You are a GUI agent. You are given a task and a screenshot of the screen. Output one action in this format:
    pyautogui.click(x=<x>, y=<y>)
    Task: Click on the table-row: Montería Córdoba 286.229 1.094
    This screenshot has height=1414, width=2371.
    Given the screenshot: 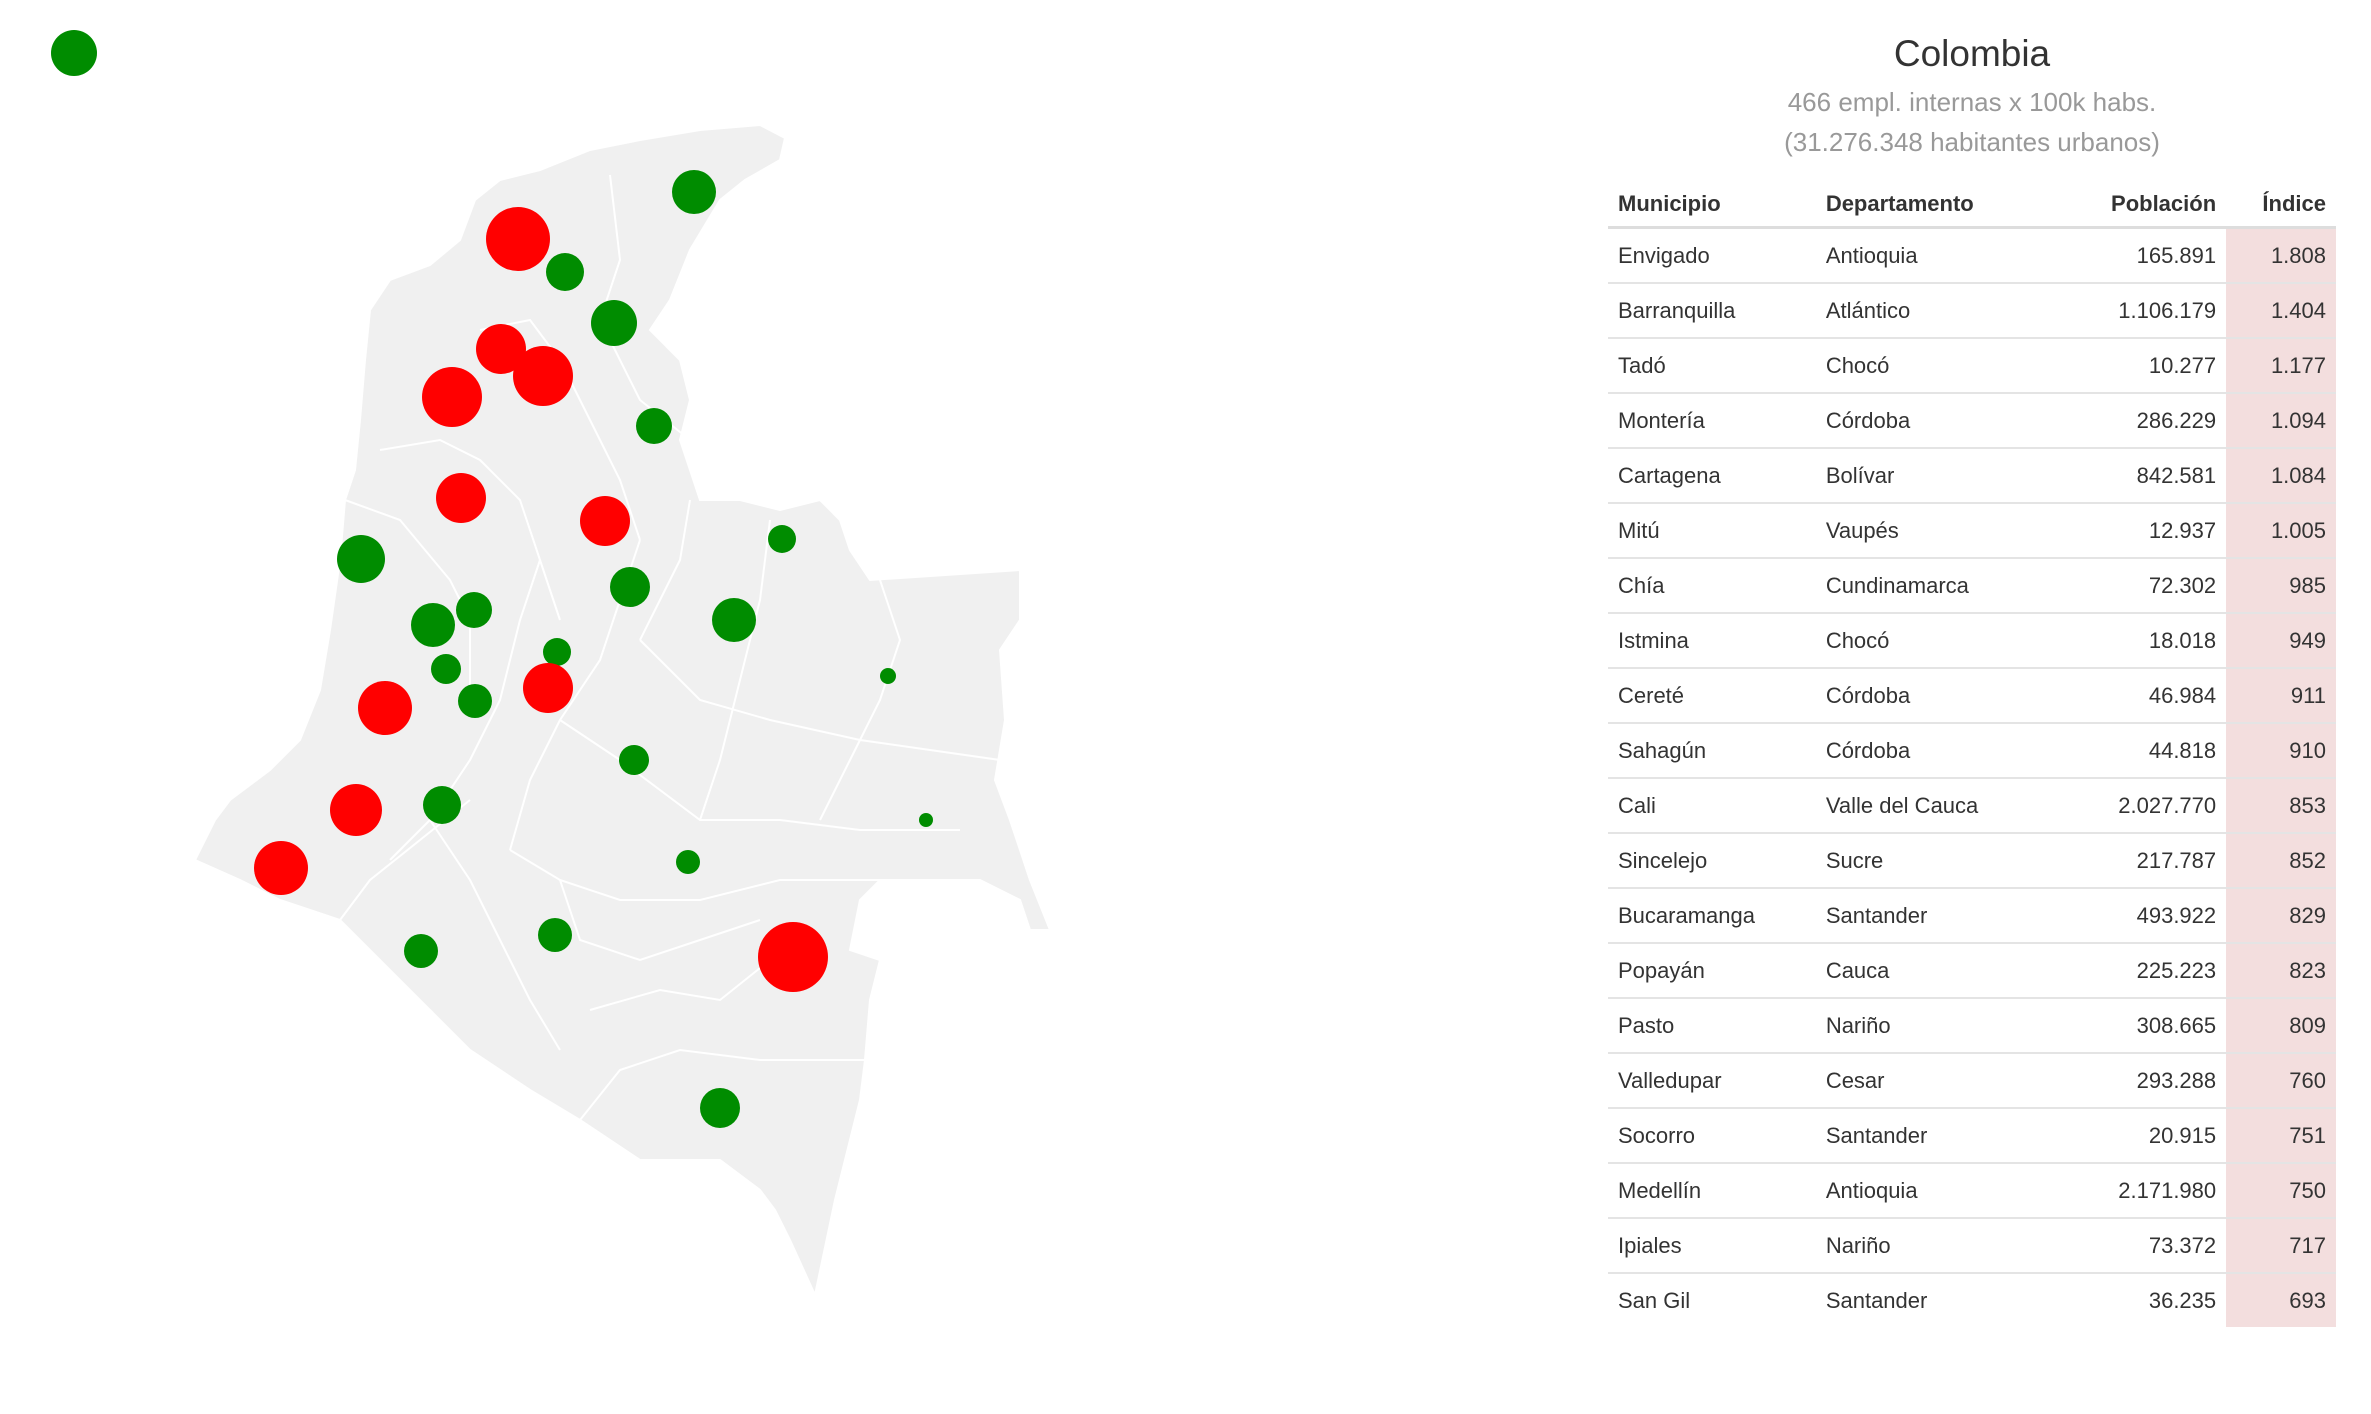 What is the action you would take?
    pyautogui.click(x=1972, y=421)
    